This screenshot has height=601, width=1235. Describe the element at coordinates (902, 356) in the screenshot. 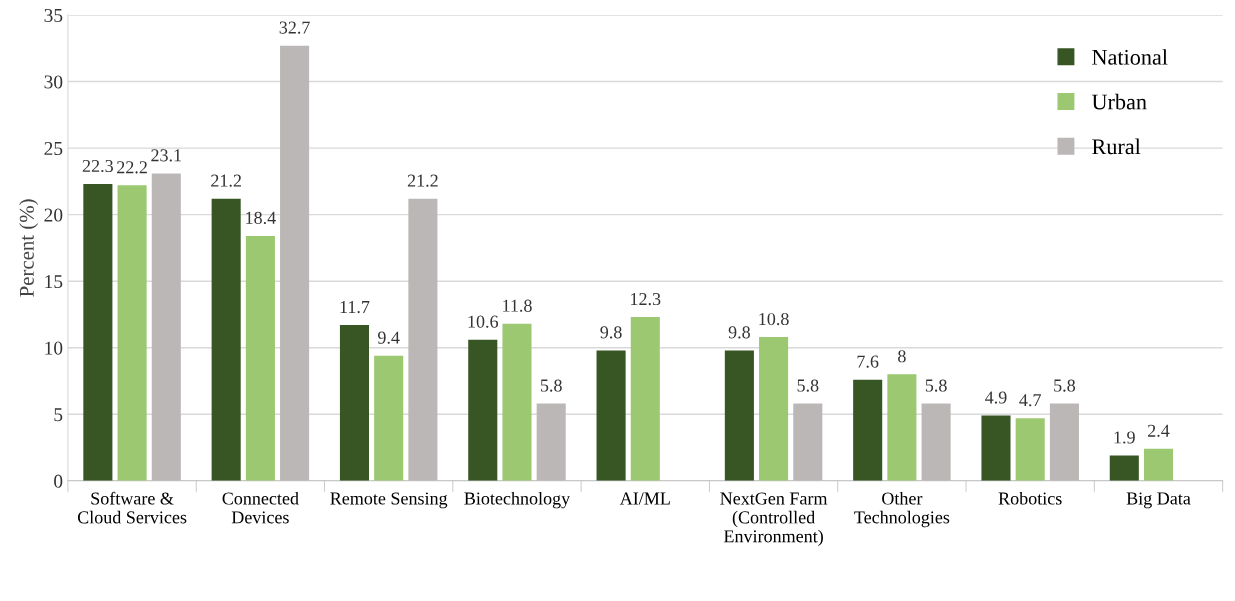

I see `data-label: 8` at that location.